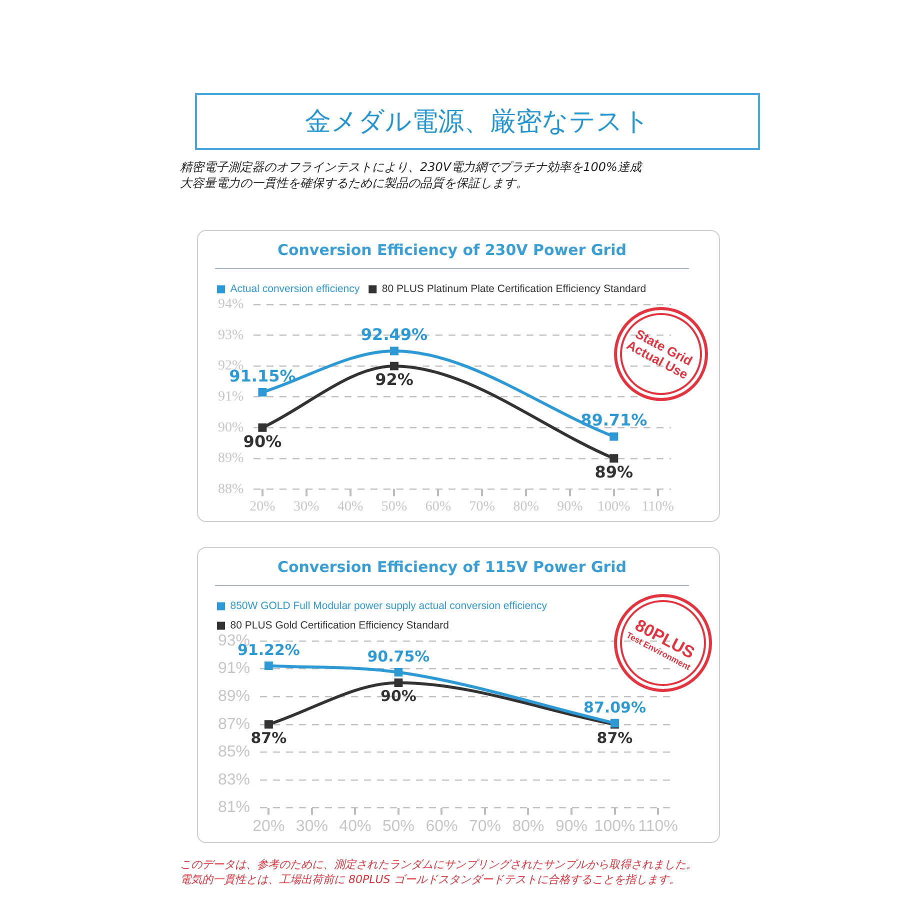 The width and height of the screenshot is (900, 900). Describe the element at coordinates (389, 606) in the screenshot. I see `legend-label: 850W GOLD Full Modular power supply actual conversion efficiency` at that location.